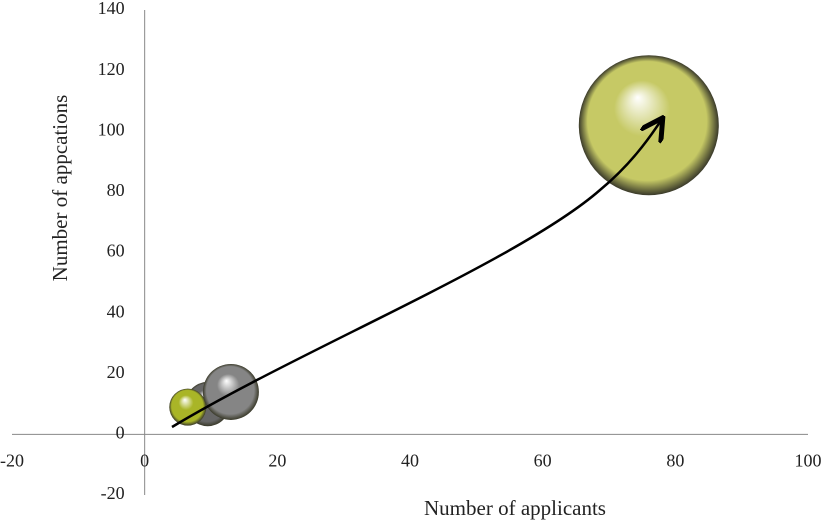 This screenshot has height=528, width=827. Describe the element at coordinates (515, 508) in the screenshot. I see `x-axis-title: Number of applicants` at that location.